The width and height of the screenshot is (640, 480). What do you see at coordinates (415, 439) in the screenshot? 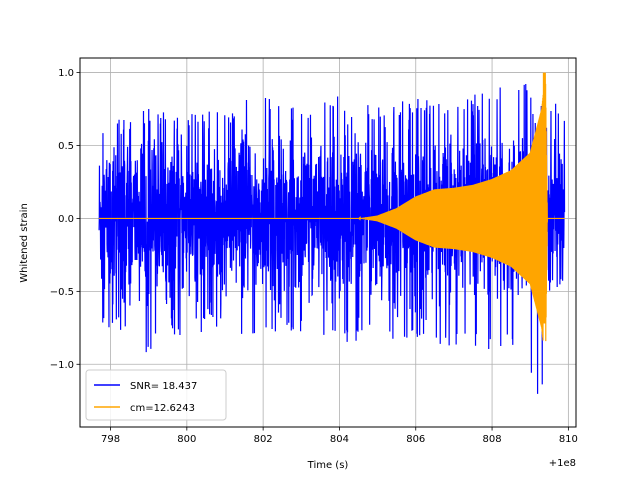
I see `x-tick-label: 806` at bounding box center [415, 439].